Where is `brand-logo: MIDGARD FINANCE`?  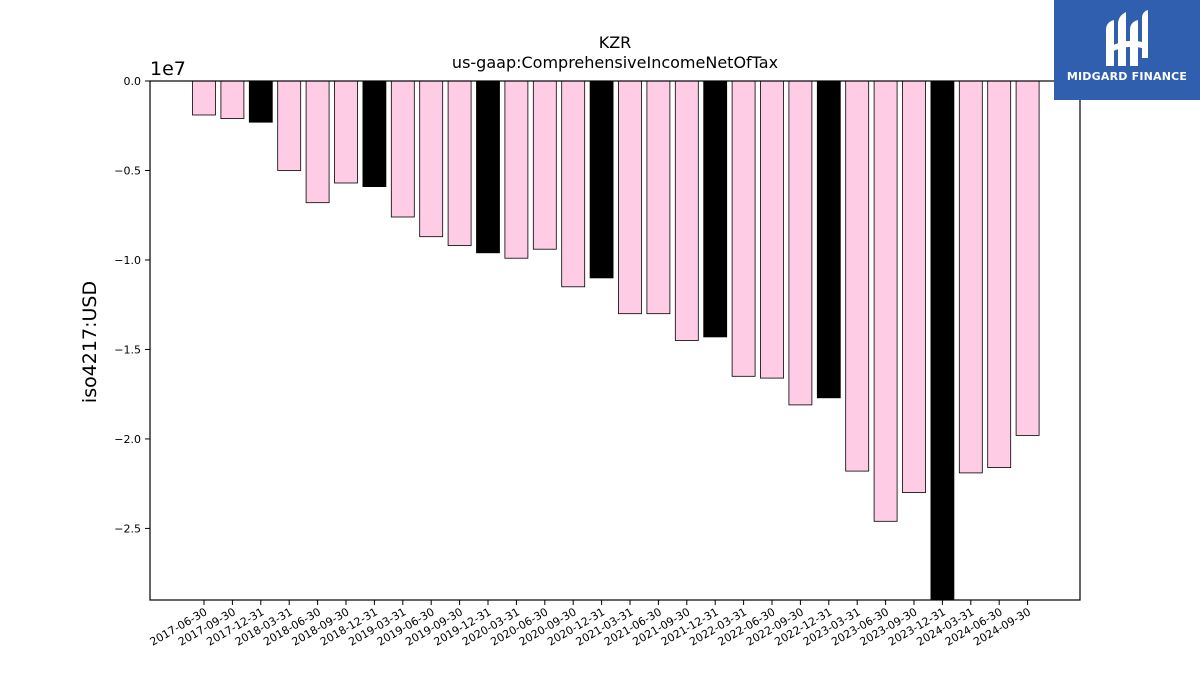
brand-logo: MIDGARD FINANCE is located at coordinates (1127, 50).